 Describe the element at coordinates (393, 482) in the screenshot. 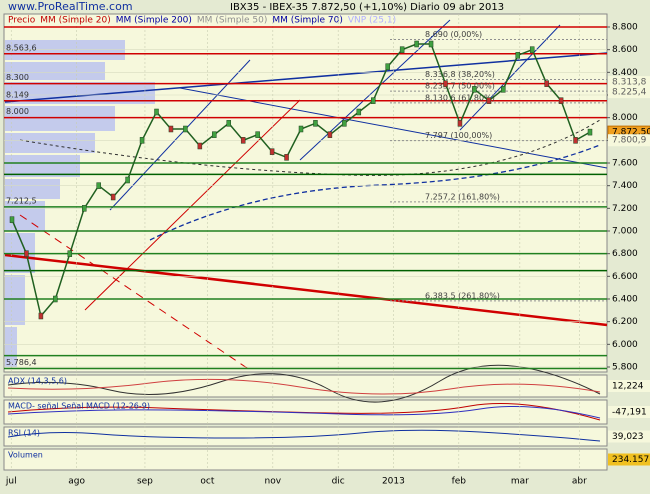

I see `x-tick-label: 2013` at that location.